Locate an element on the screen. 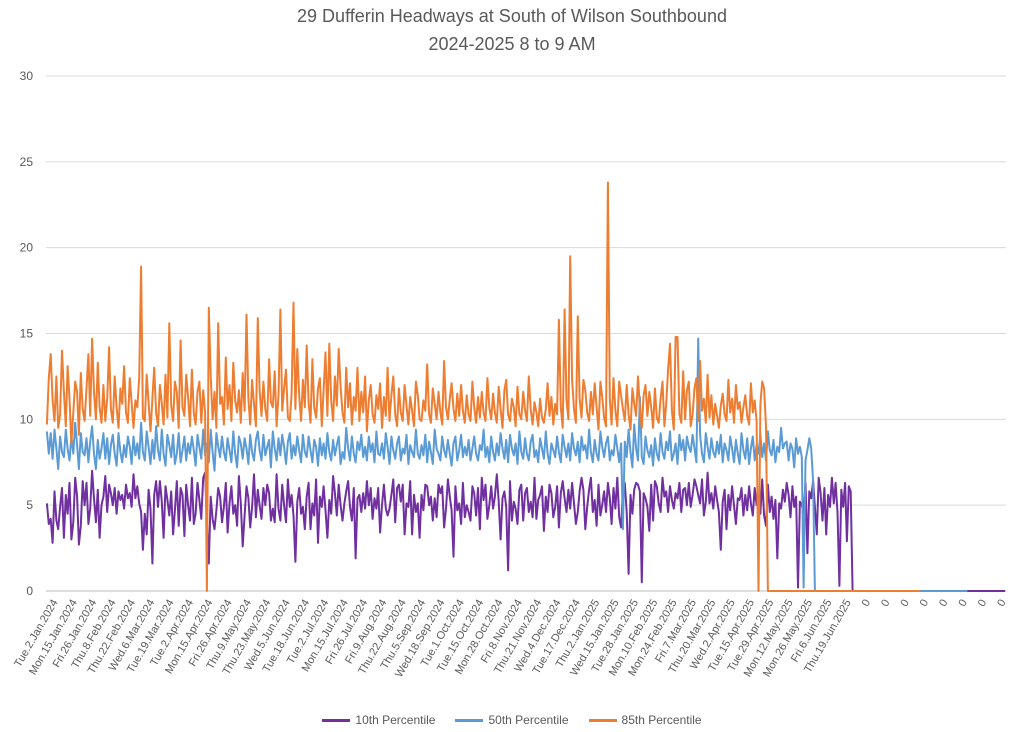  y-tick-label: 30 is located at coordinates (27, 76).